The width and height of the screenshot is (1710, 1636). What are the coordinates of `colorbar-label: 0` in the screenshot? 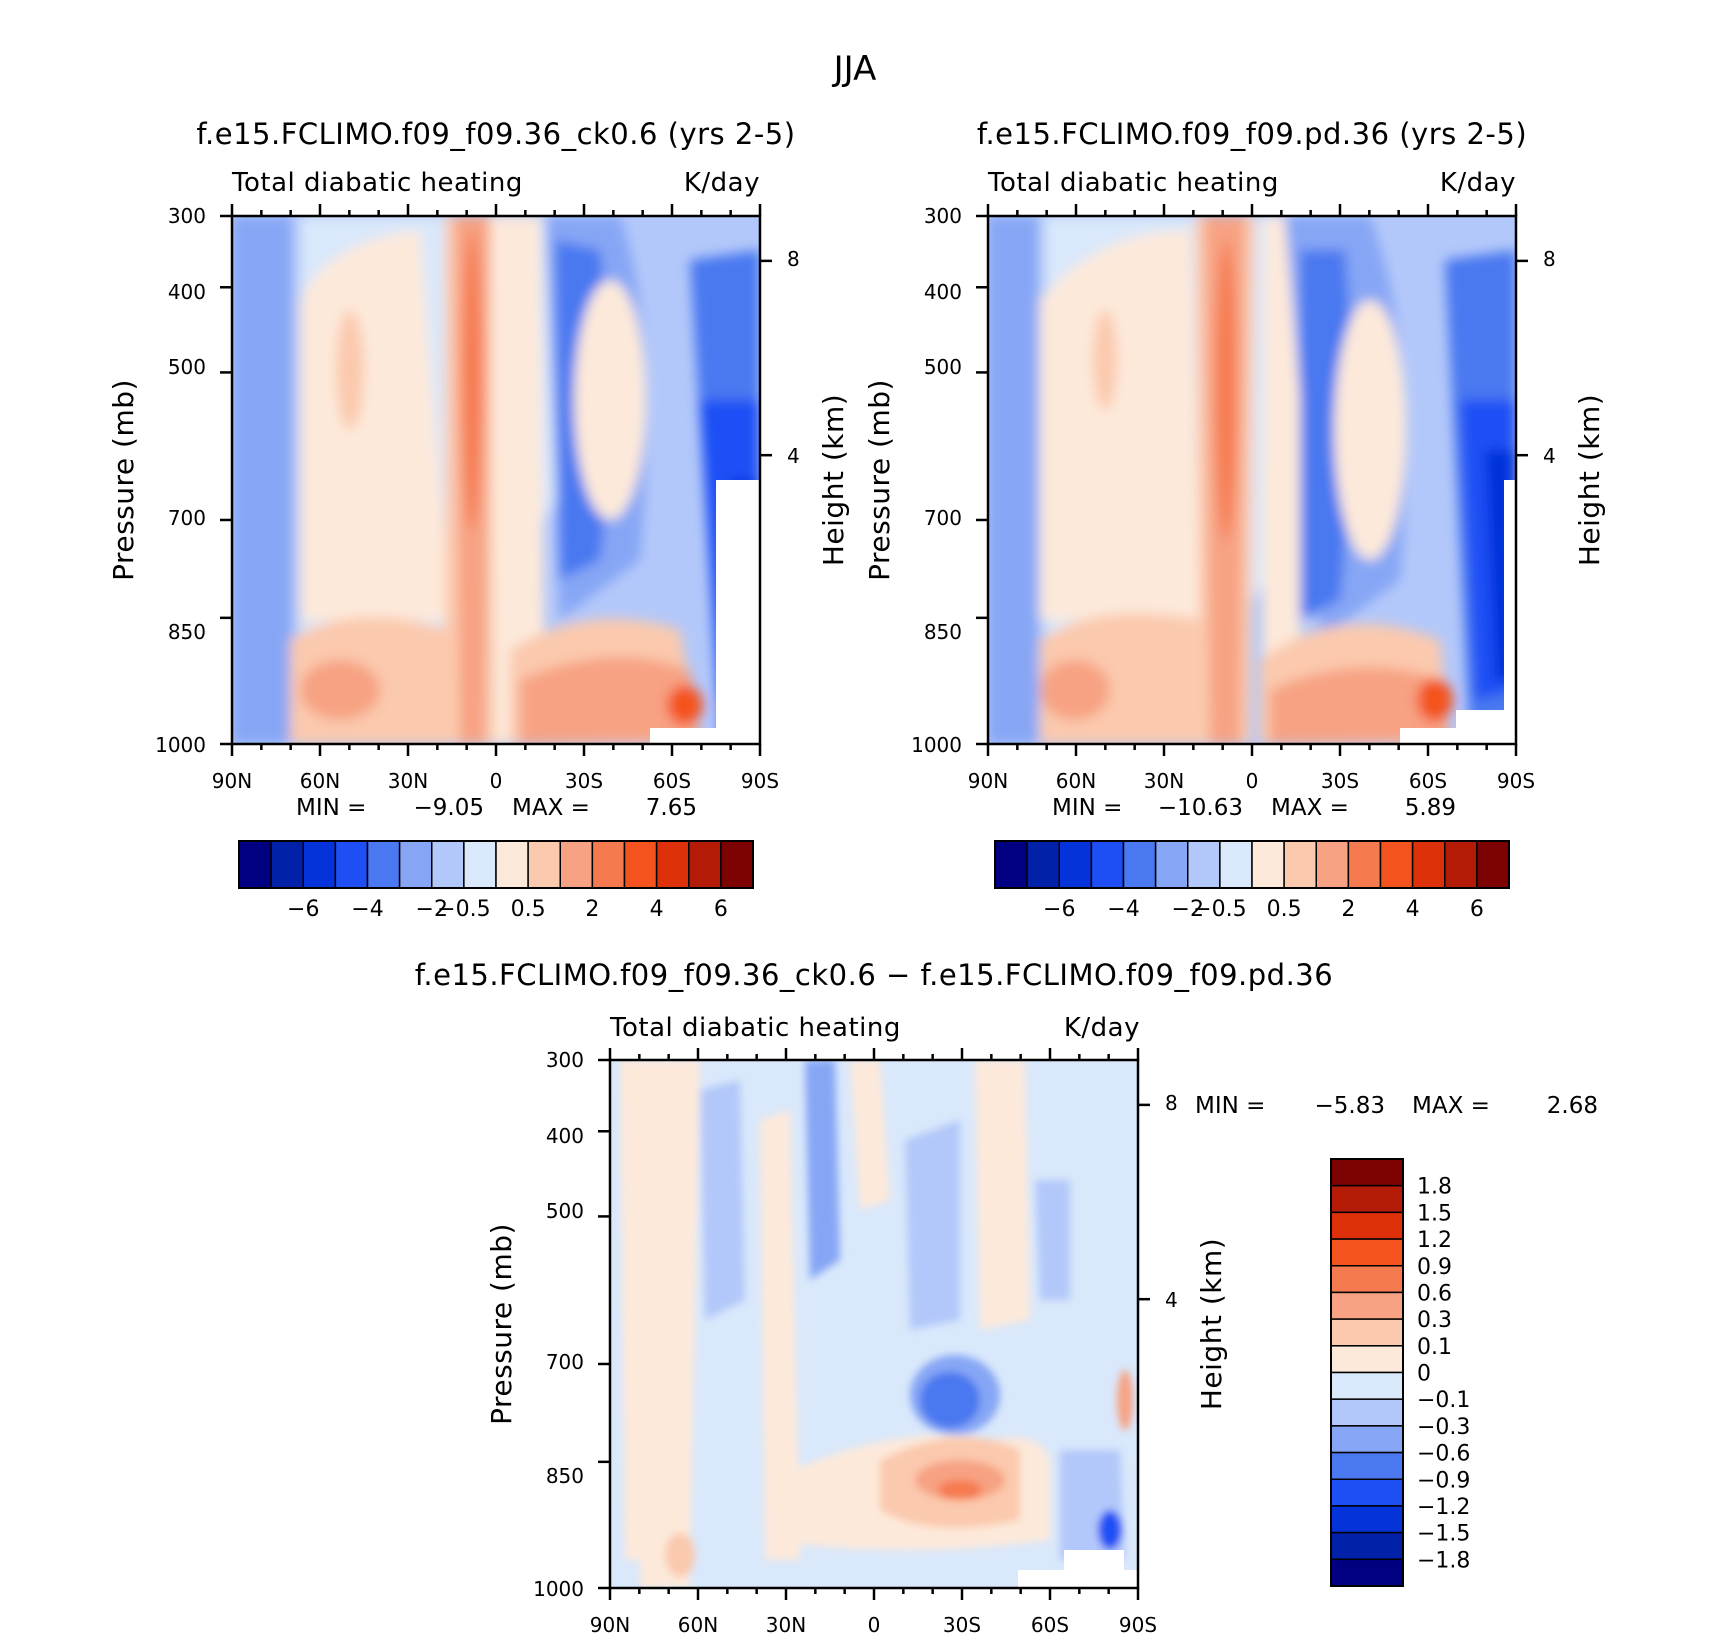 It's located at (1424, 1374).